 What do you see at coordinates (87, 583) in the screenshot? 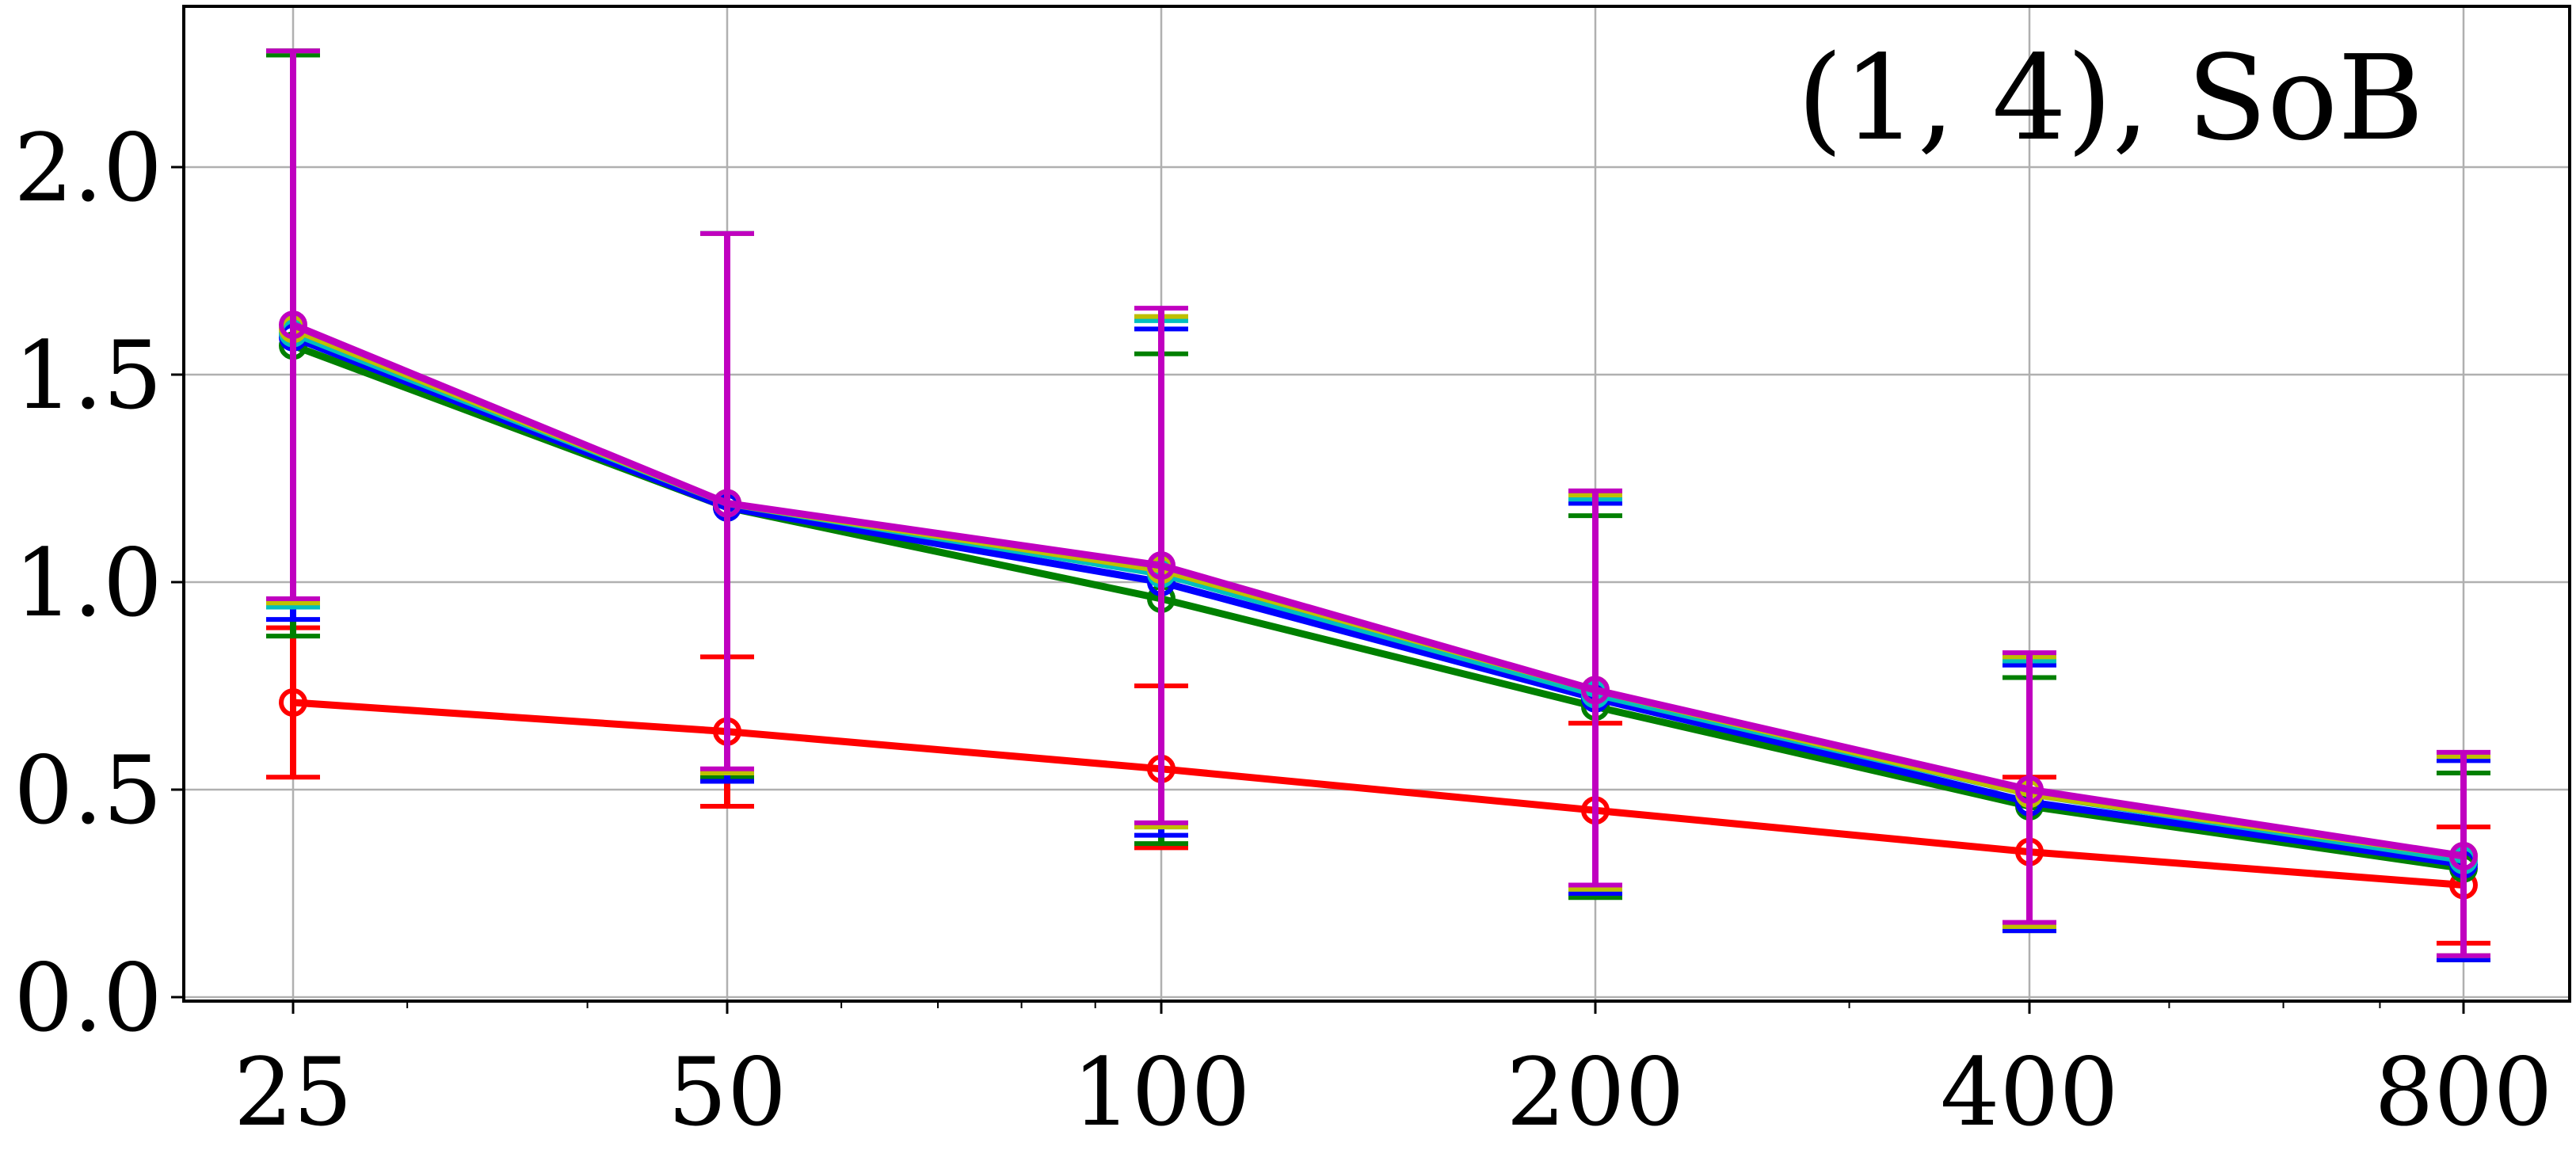
I see `y-tick-label: 1.0` at bounding box center [87, 583].